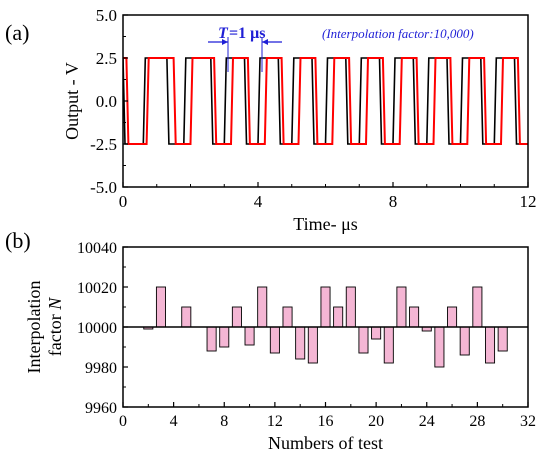 The image size is (550, 460). I want to click on period-arrows, so click(245, 54).